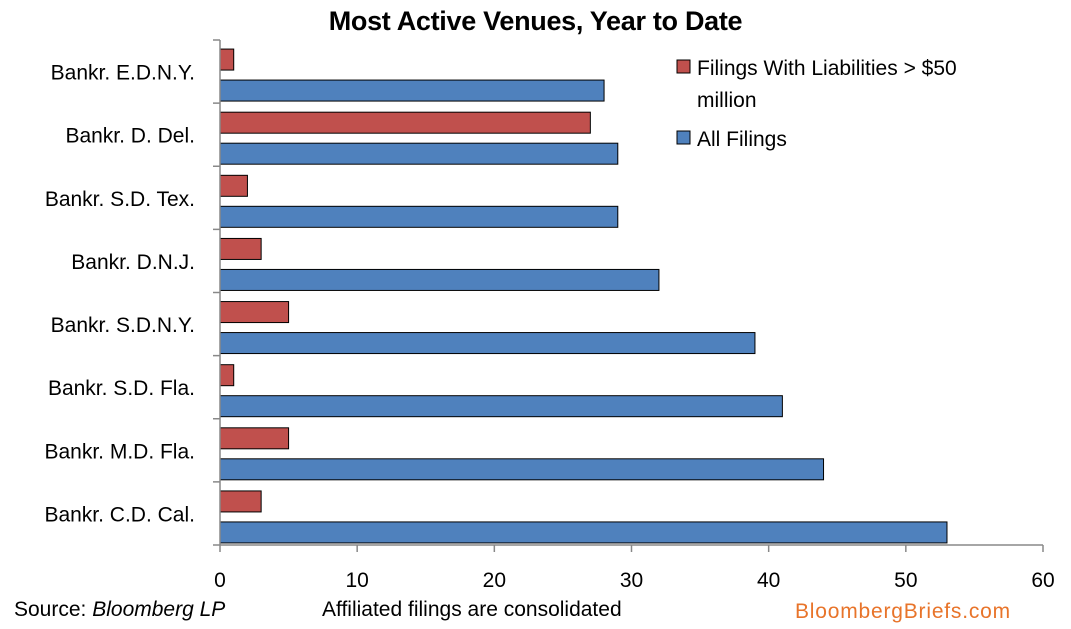 The width and height of the screenshot is (1071, 629). Describe the element at coordinates (123, 73) in the screenshot. I see `category-label: Bankr. E.D.N.Y.` at that location.